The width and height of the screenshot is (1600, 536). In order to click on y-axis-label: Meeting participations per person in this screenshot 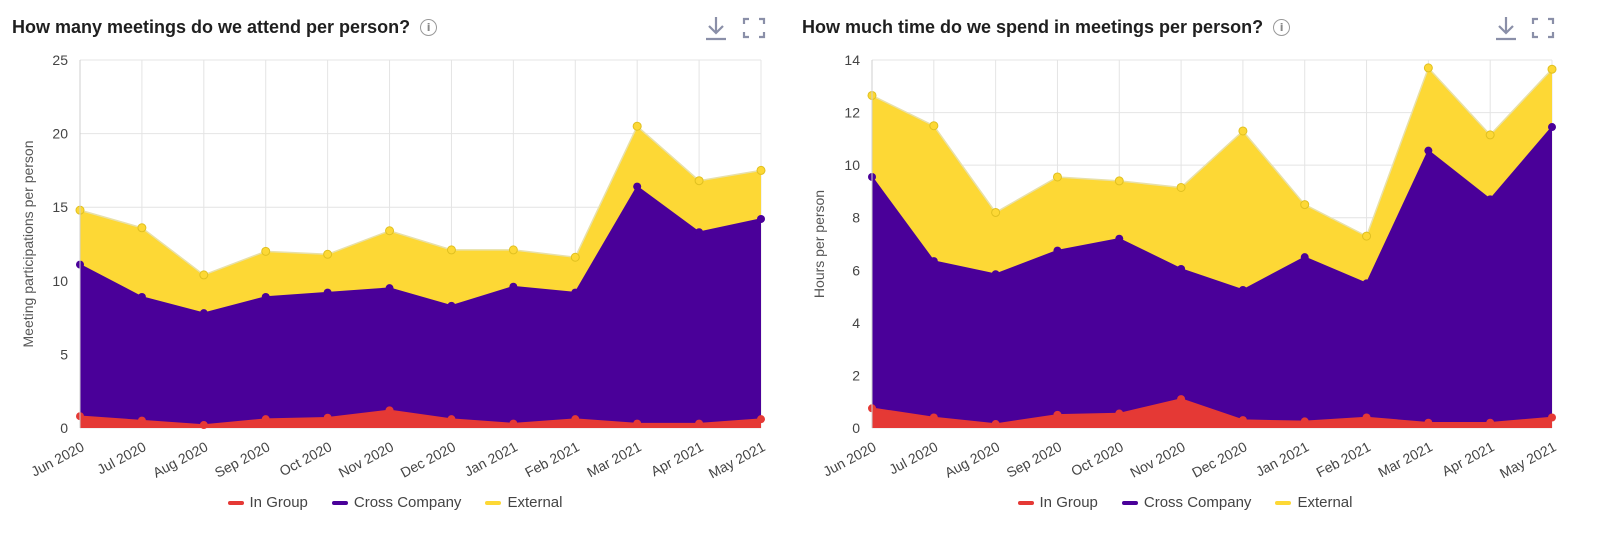, I will do `click(28, 243)`.